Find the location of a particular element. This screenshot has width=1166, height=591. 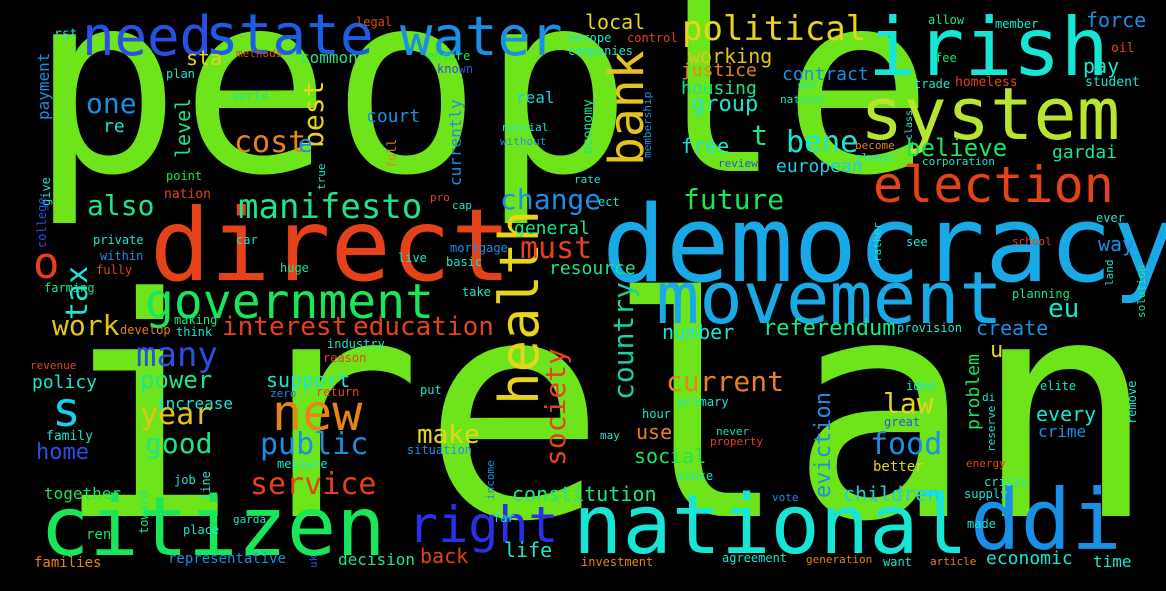

word: force is located at coordinates (1116, 20).